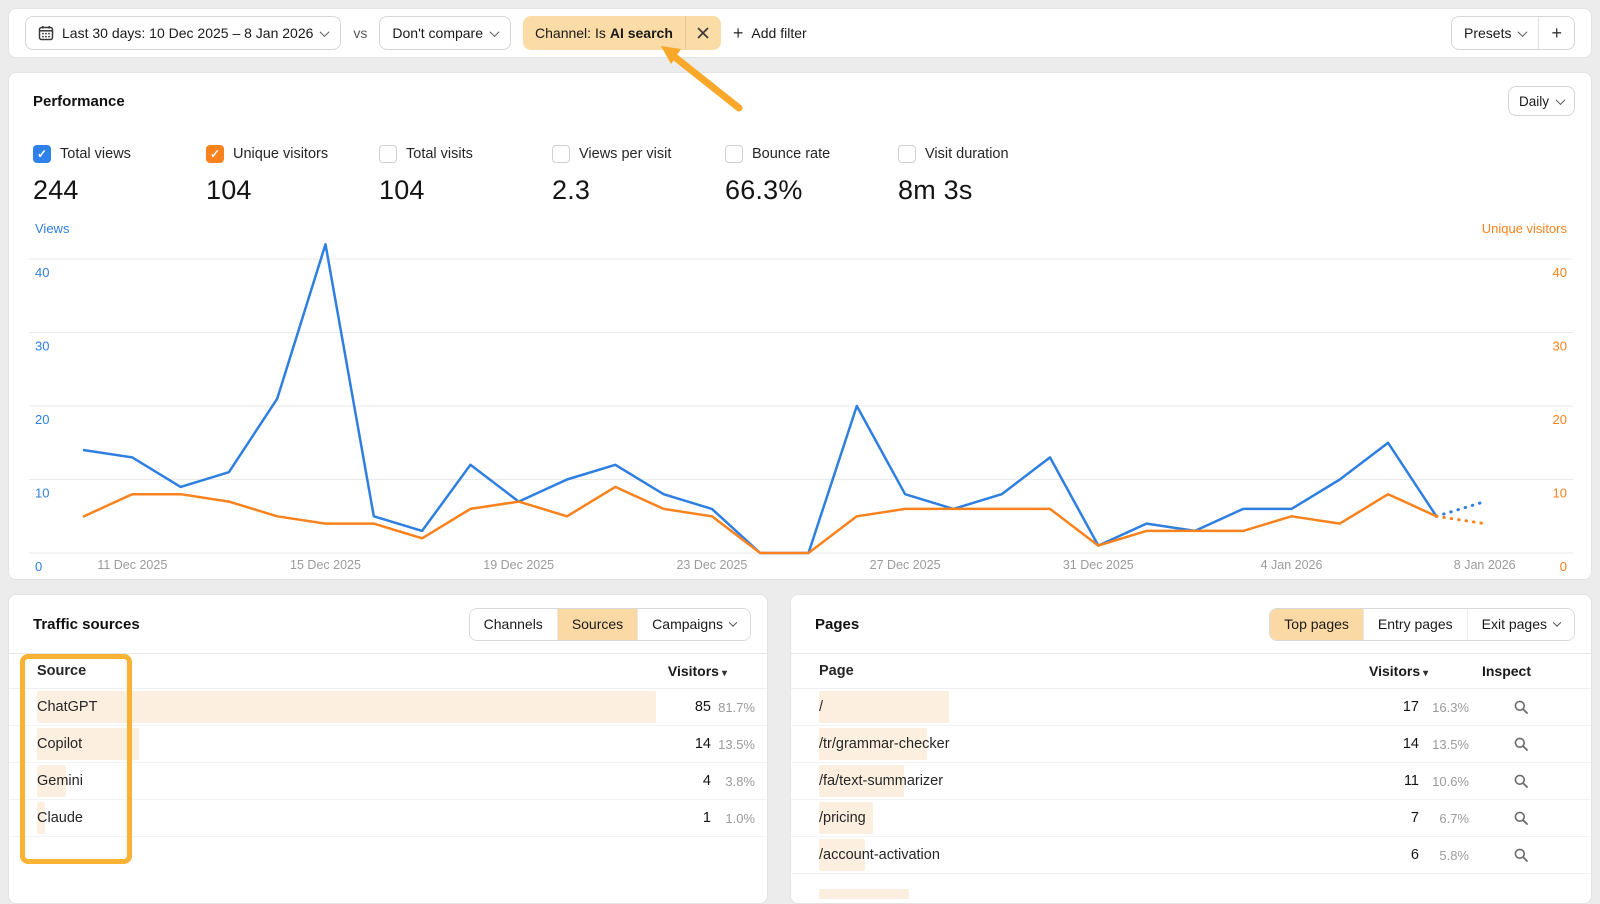  What do you see at coordinates (42, 346) in the screenshot?
I see `left-axis-tick: 30` at bounding box center [42, 346].